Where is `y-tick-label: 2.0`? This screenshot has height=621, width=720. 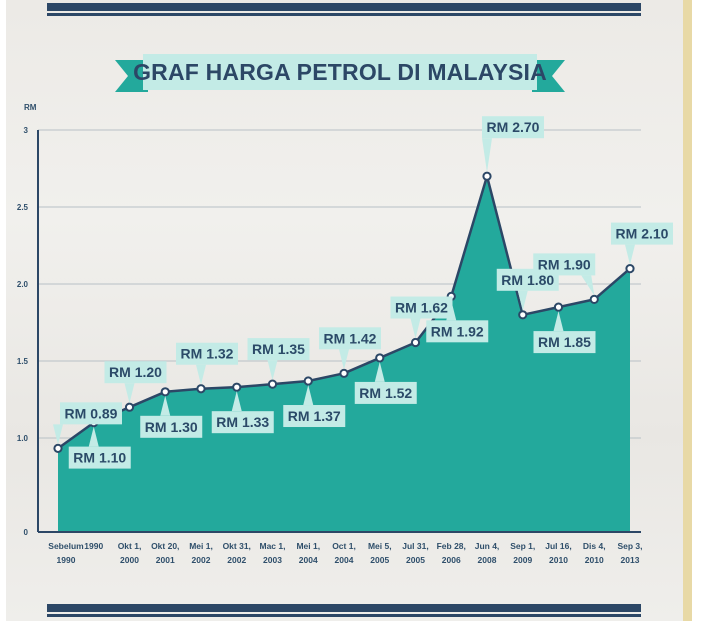
y-tick-label: 2.0 is located at coordinates (23, 284).